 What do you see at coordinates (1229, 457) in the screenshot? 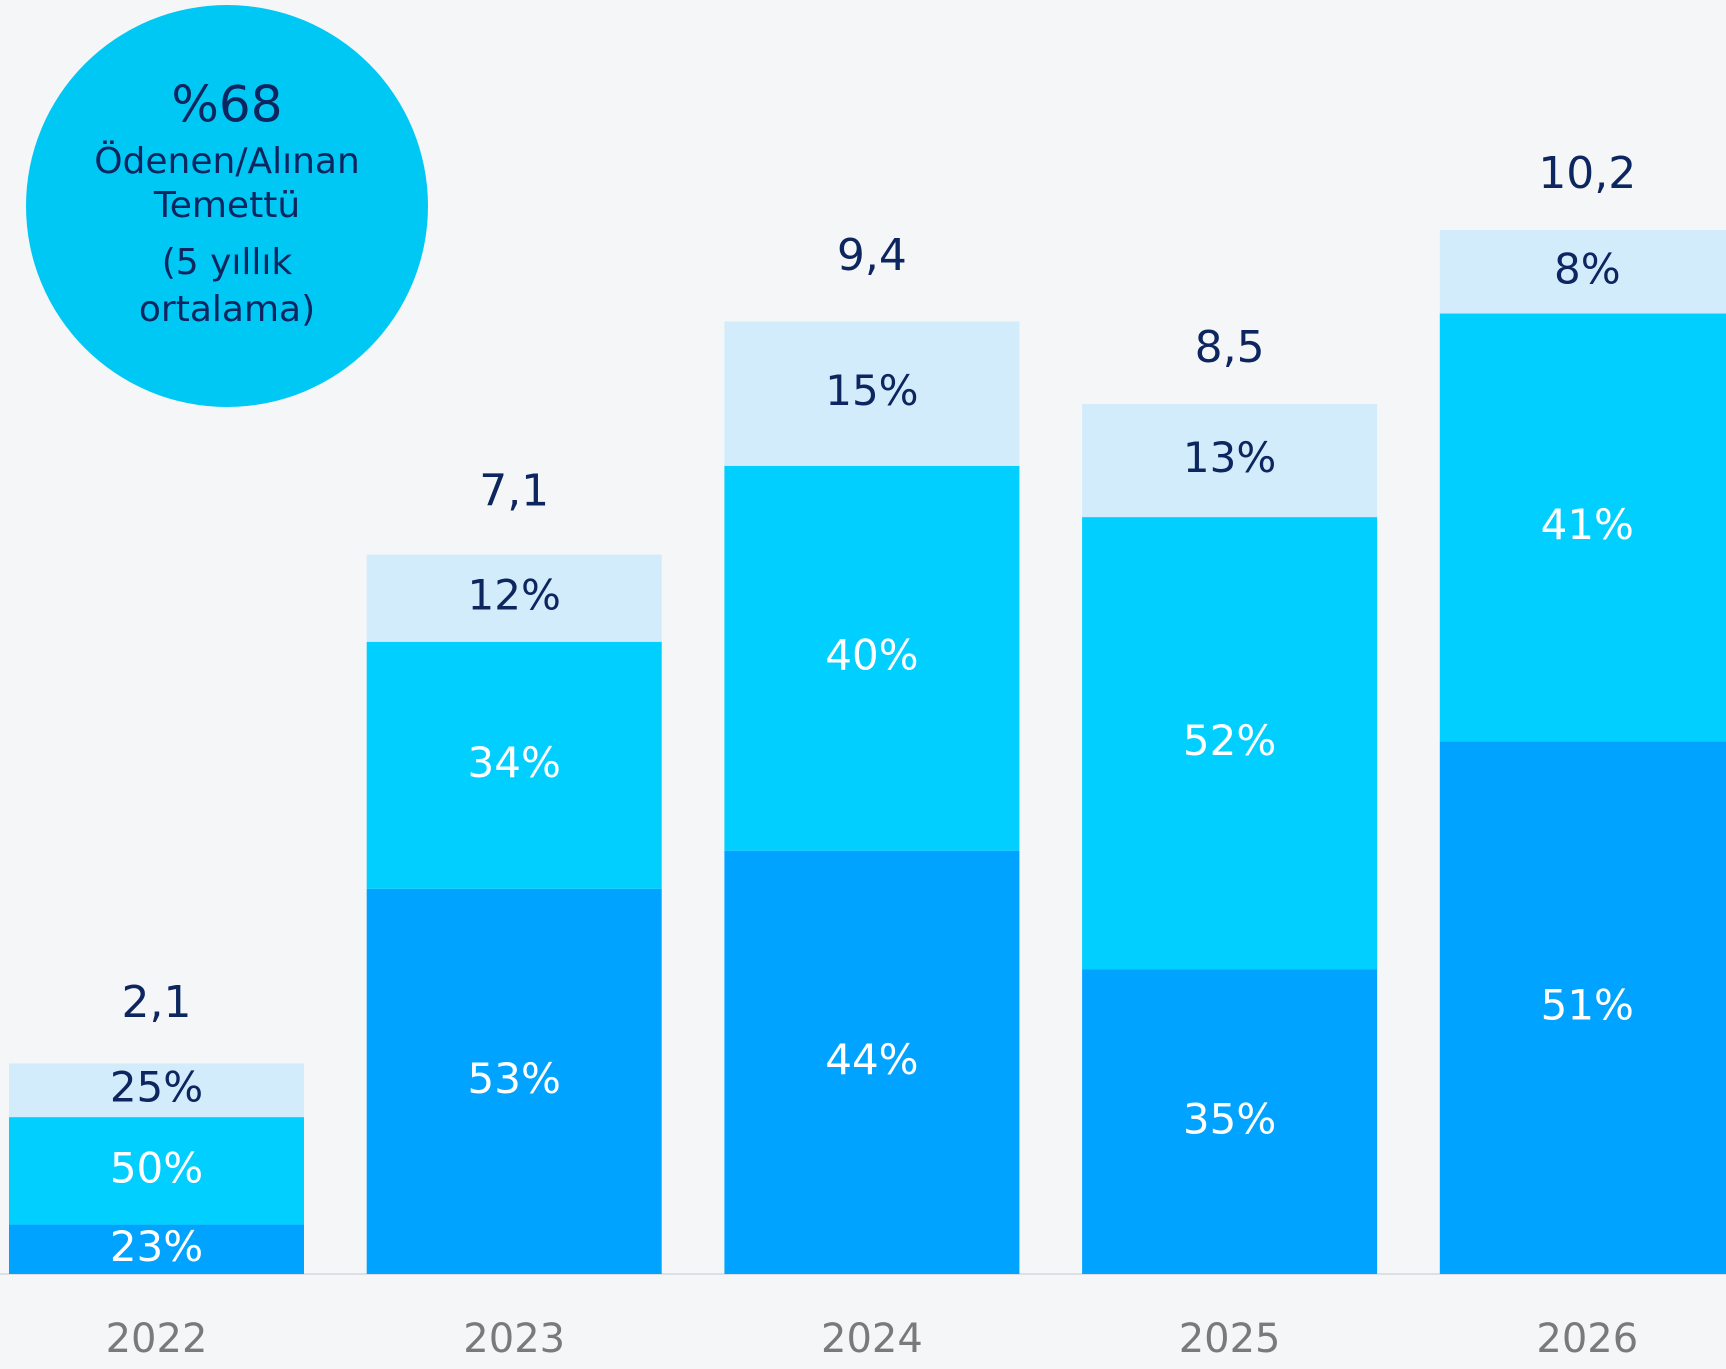
I see `segment-label: 13%` at bounding box center [1229, 457].